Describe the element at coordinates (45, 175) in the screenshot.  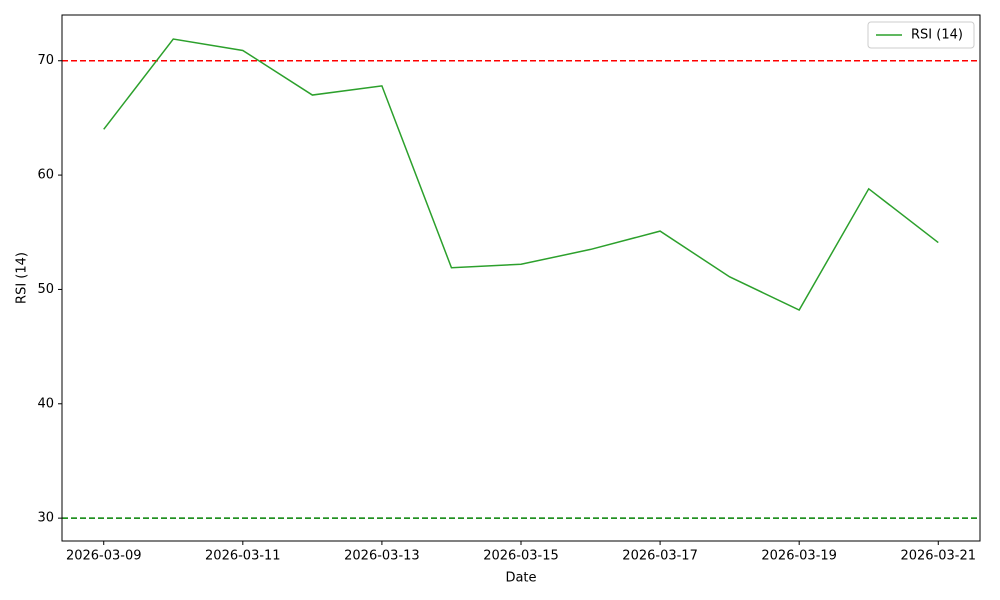
I see `y-tick-label: 60` at that location.